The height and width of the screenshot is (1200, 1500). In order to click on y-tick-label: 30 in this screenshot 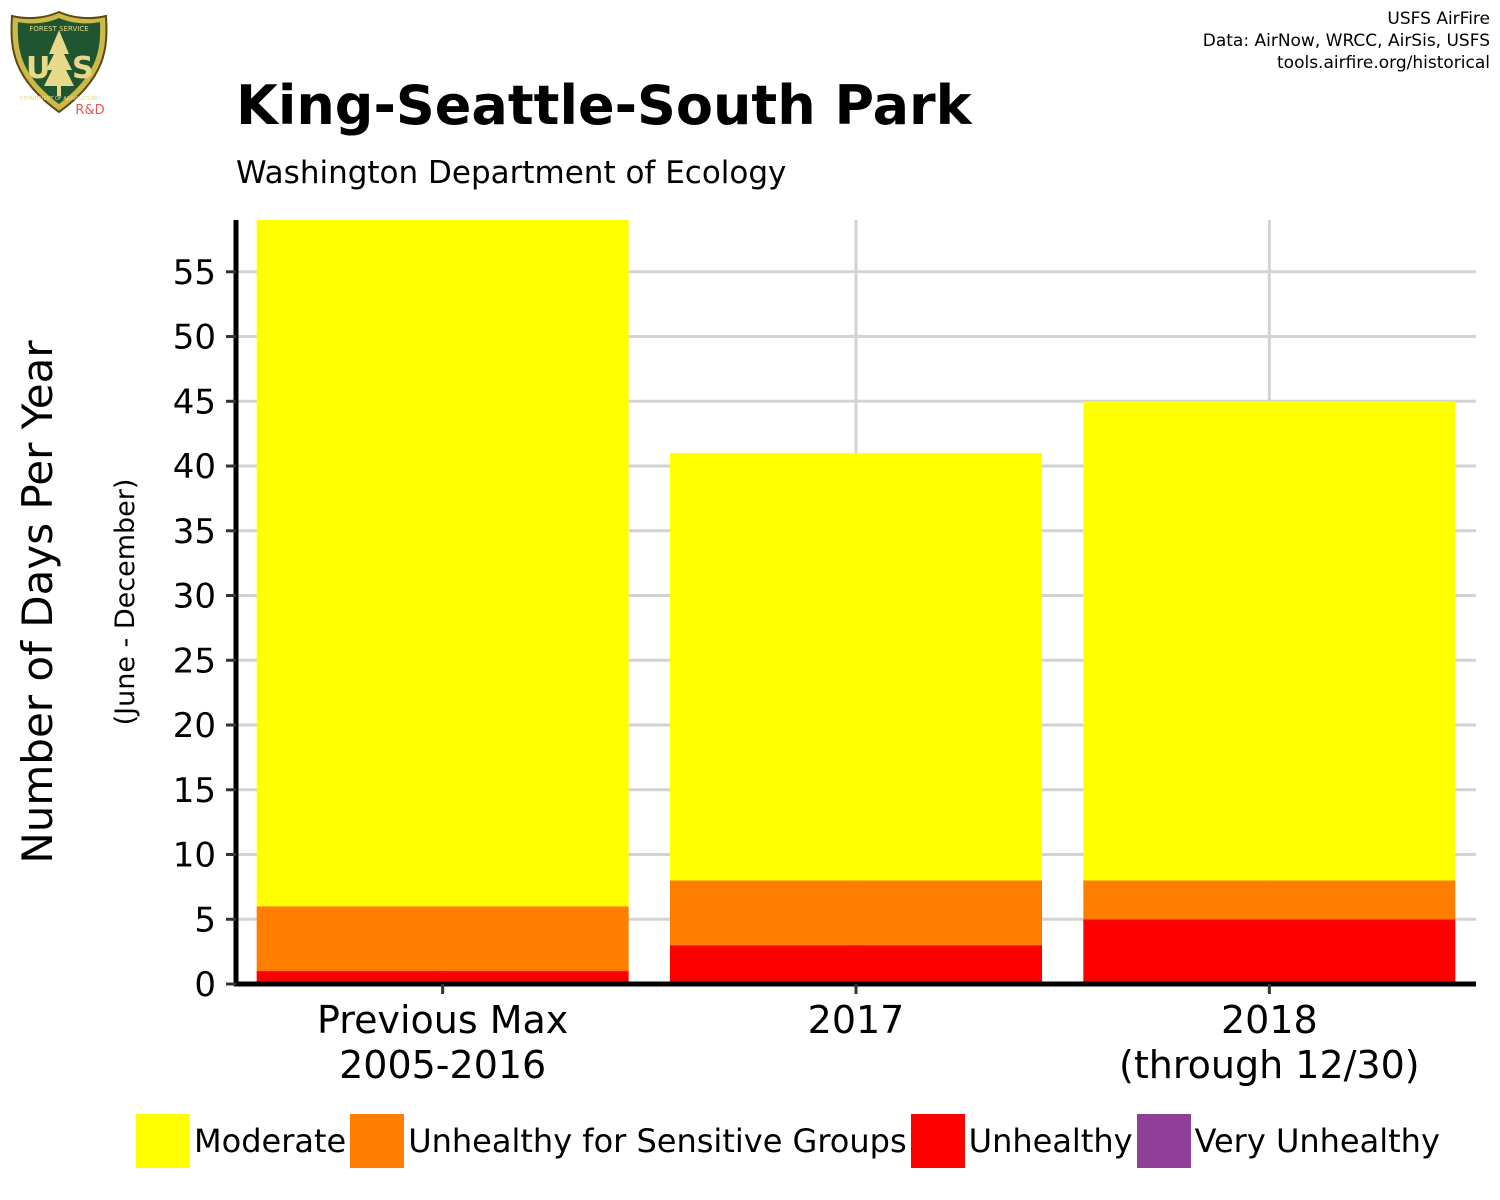, I will do `click(194, 597)`.